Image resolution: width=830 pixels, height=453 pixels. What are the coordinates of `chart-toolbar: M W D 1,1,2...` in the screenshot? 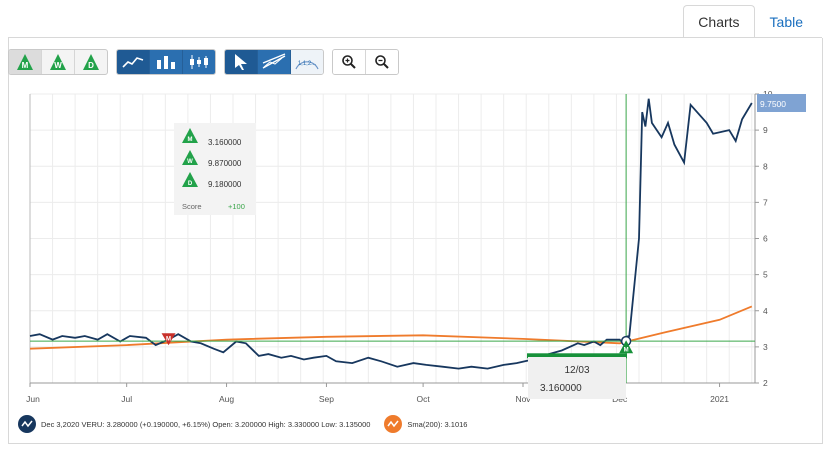 It's located at (203, 62).